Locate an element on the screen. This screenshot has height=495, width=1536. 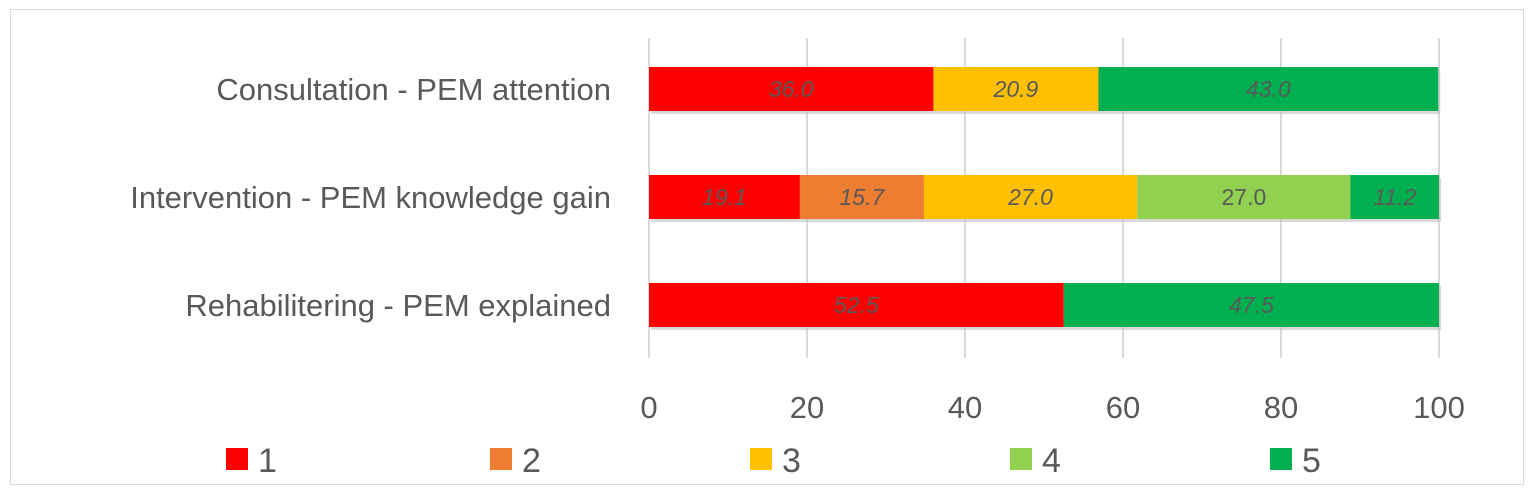
data-label: 19.1 is located at coordinates (724, 197).